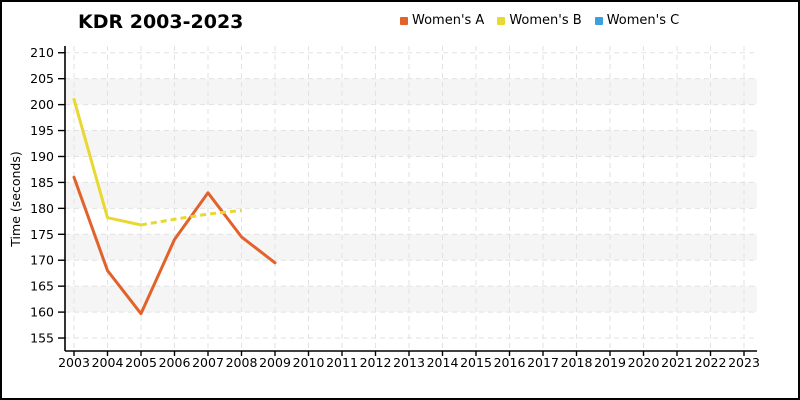 This screenshot has height=400, width=800. What do you see at coordinates (42, 260) in the screenshot?
I see `y-tick-label: 170` at bounding box center [42, 260].